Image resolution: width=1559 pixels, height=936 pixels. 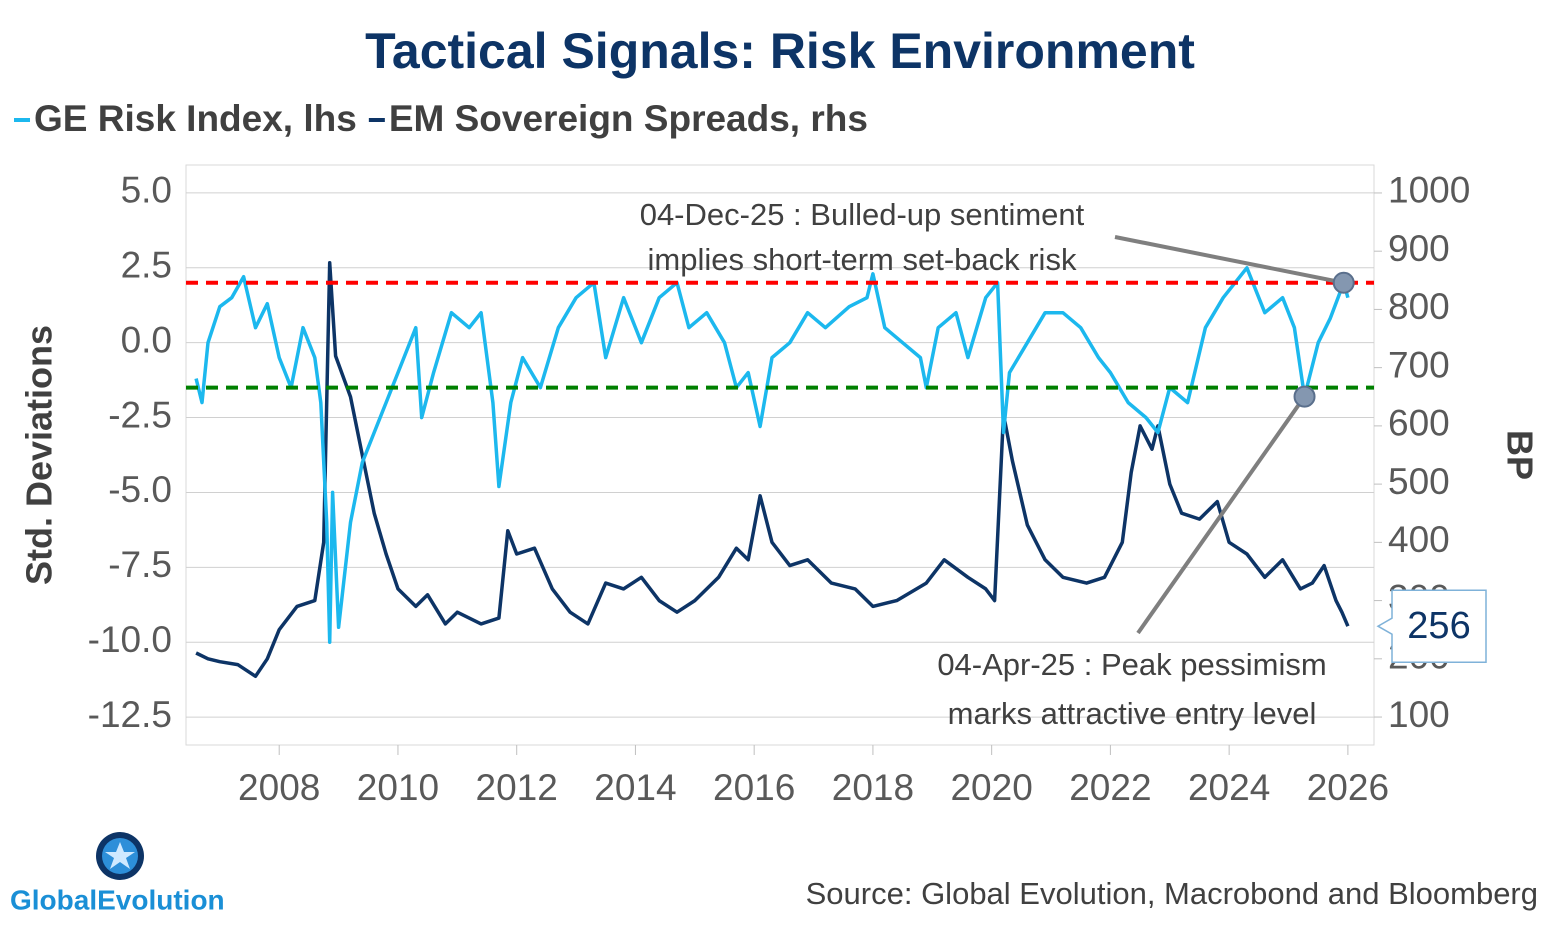 What do you see at coordinates (39, 455) in the screenshot?
I see `y-axis-label: Std. Deviations` at bounding box center [39, 455].